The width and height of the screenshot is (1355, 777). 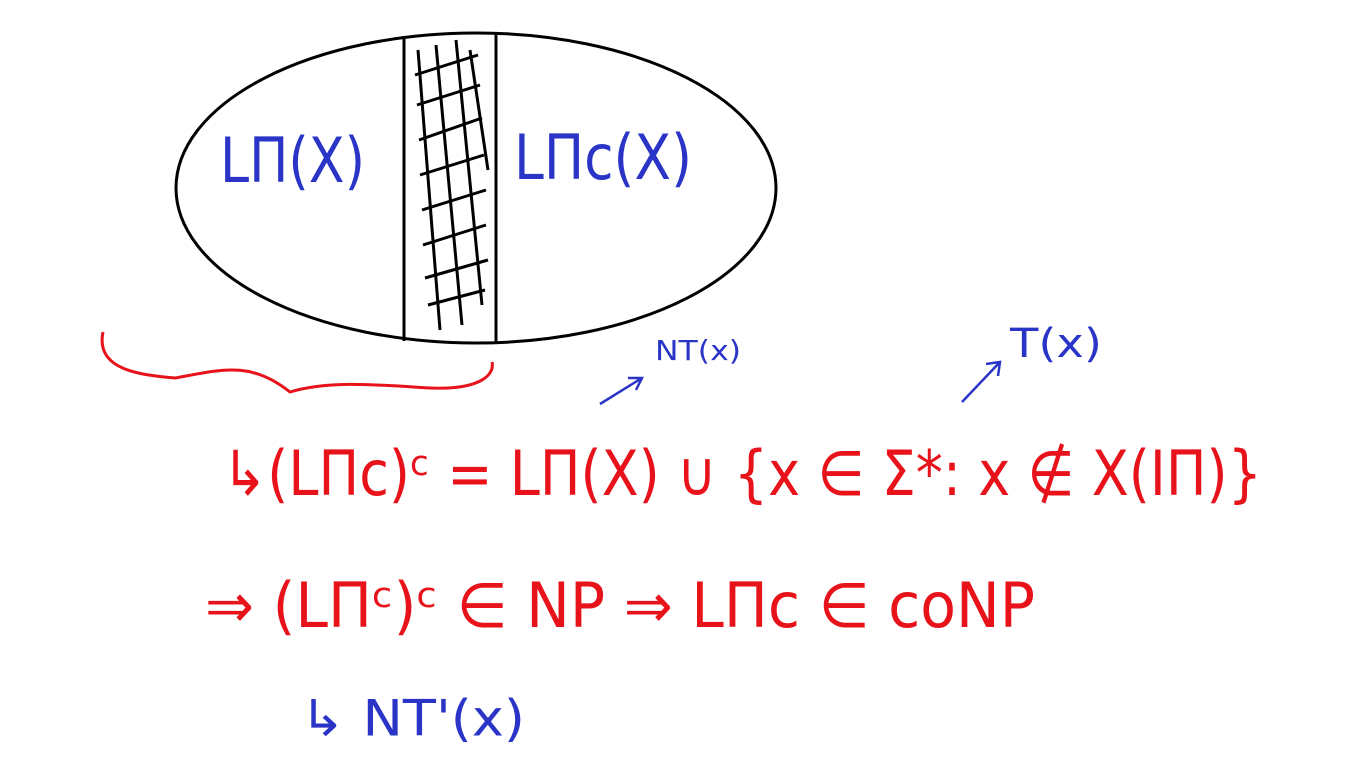 I want to click on arrow-nt, so click(x=622, y=391).